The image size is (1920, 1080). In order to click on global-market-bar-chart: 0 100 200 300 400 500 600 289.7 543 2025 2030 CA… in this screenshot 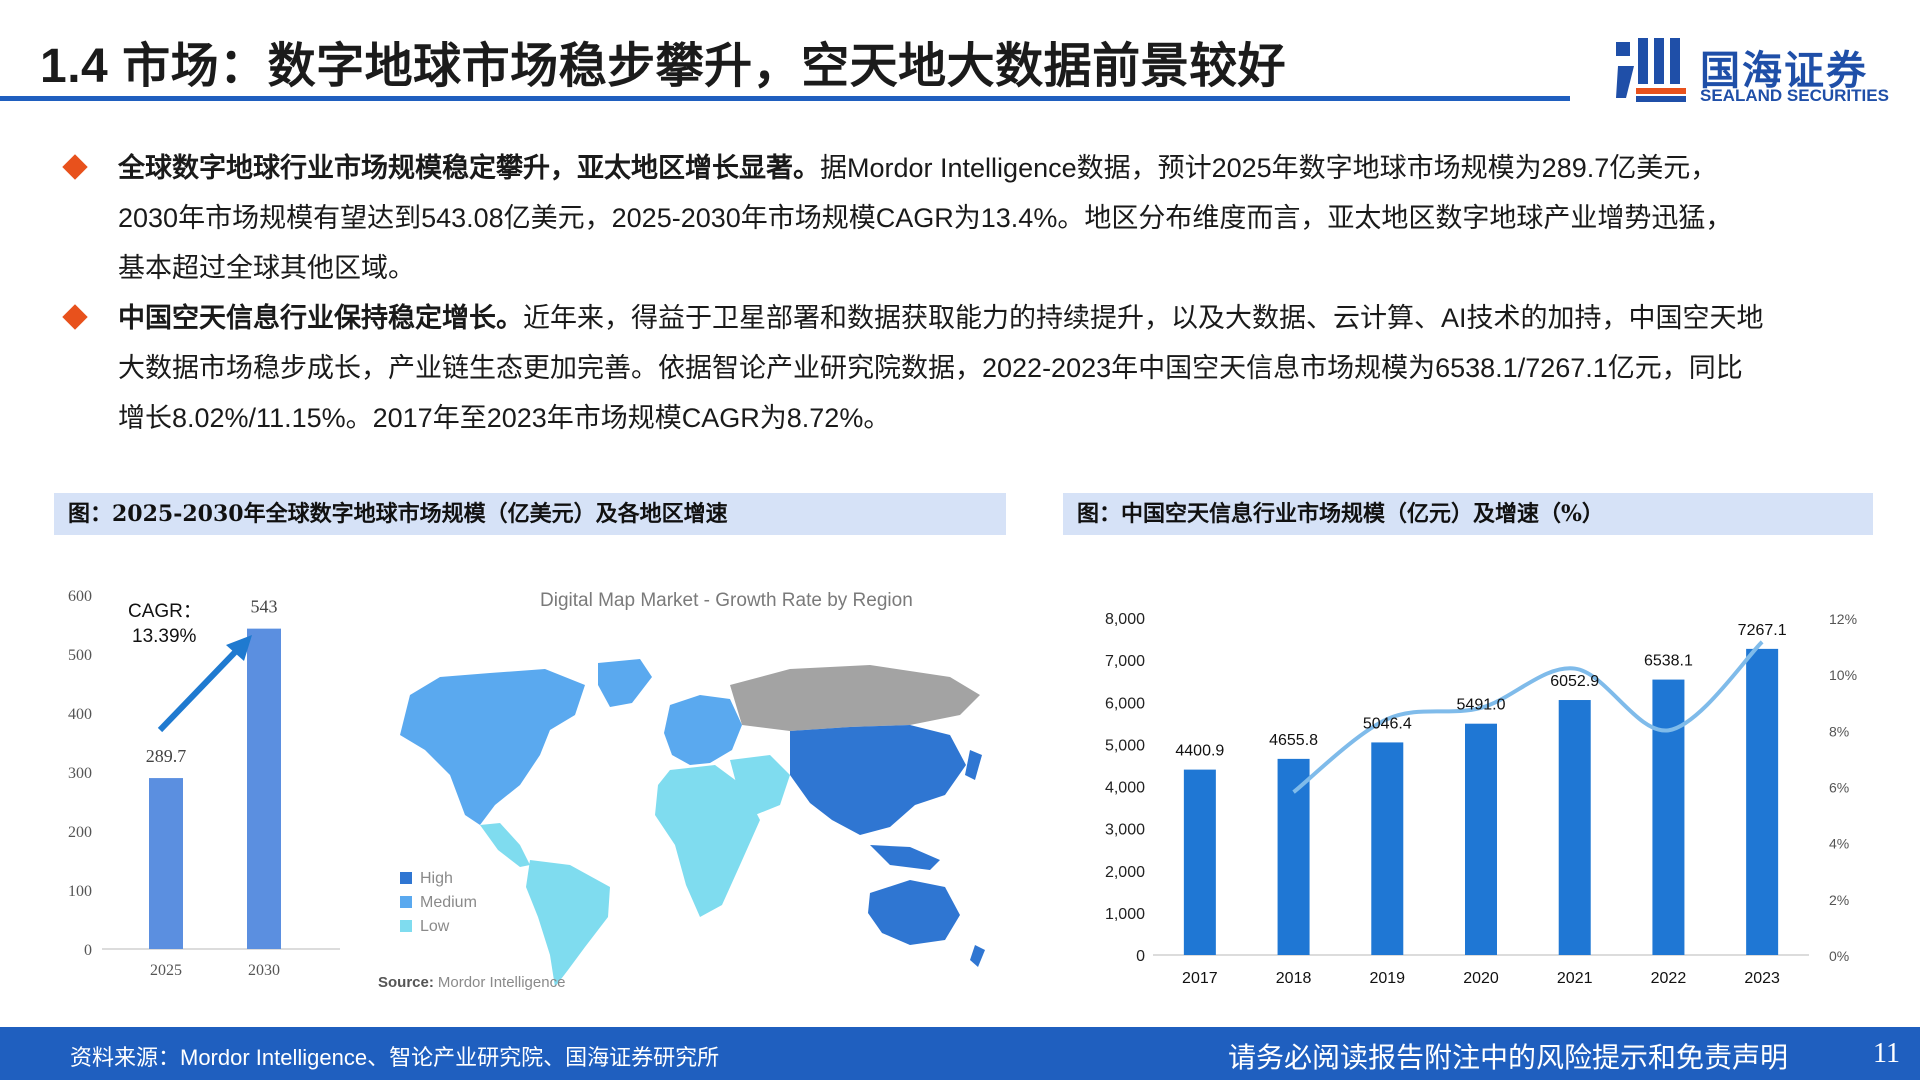, I will do `click(204, 783)`.